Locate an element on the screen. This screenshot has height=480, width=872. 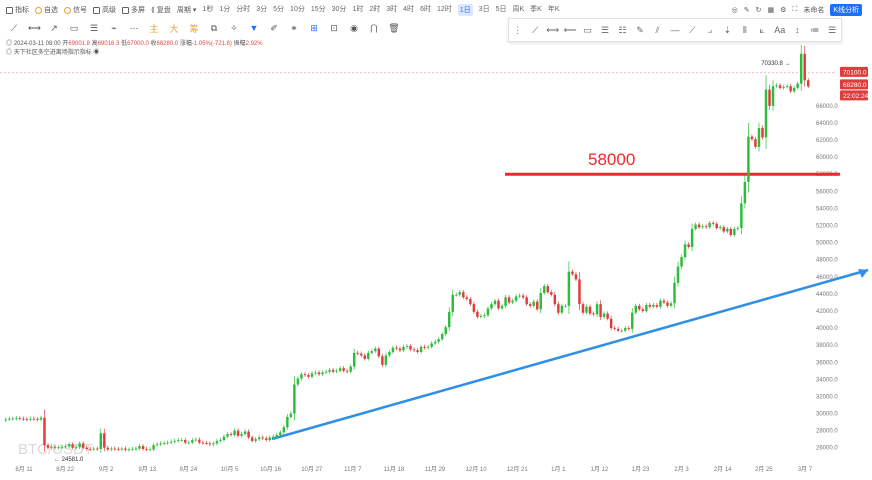
main-chart-icon: 主 is located at coordinates (154, 28).